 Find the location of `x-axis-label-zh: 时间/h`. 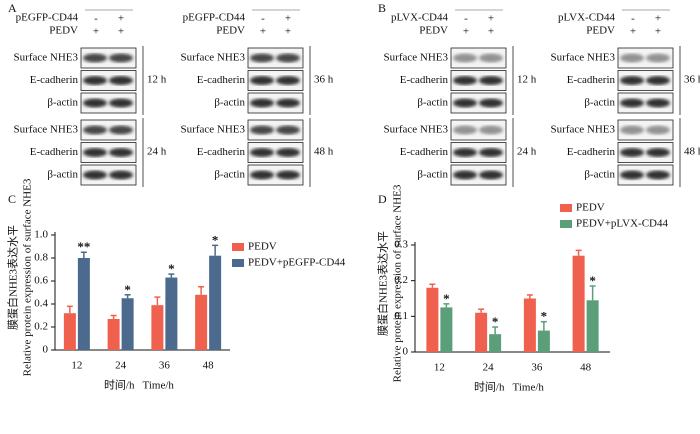

x-axis-label-zh: 时间/h is located at coordinates (489, 387).